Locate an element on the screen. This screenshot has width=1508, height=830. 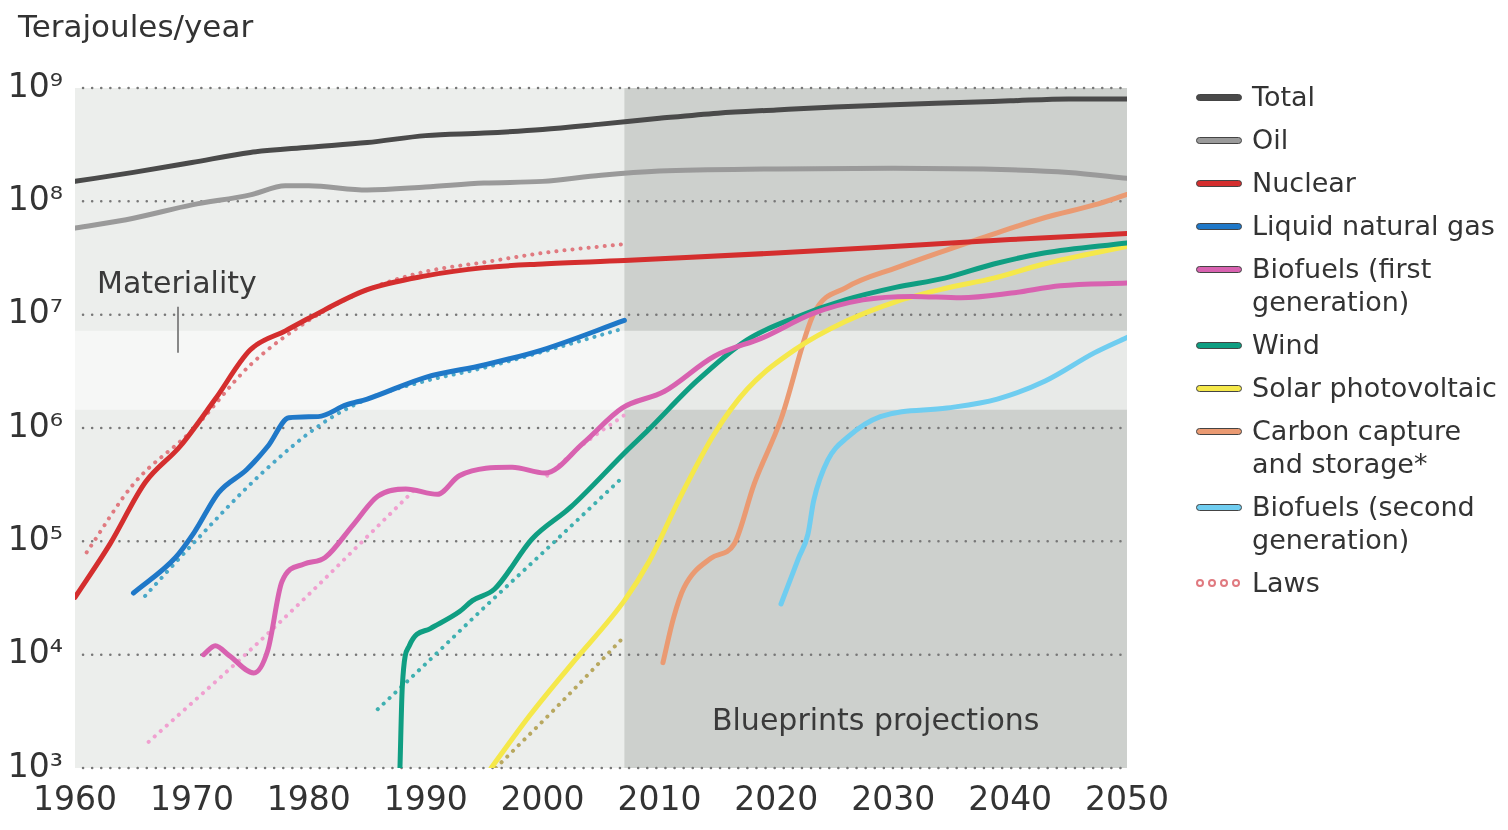
legend-label: Oil is located at coordinates (1270, 139).